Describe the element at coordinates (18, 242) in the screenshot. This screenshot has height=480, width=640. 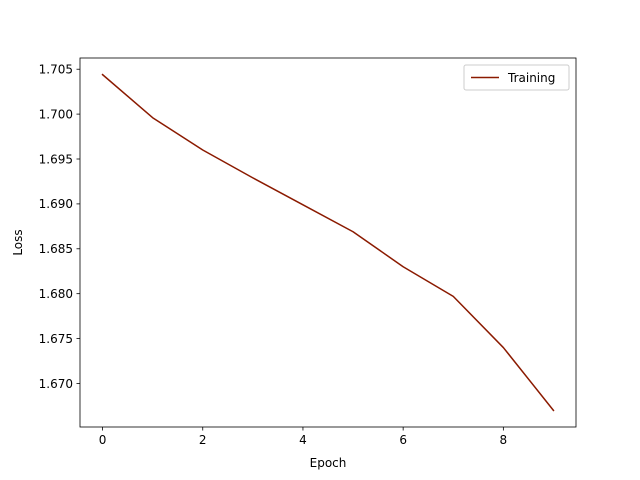
I see `y-axis-label: Loss` at that location.